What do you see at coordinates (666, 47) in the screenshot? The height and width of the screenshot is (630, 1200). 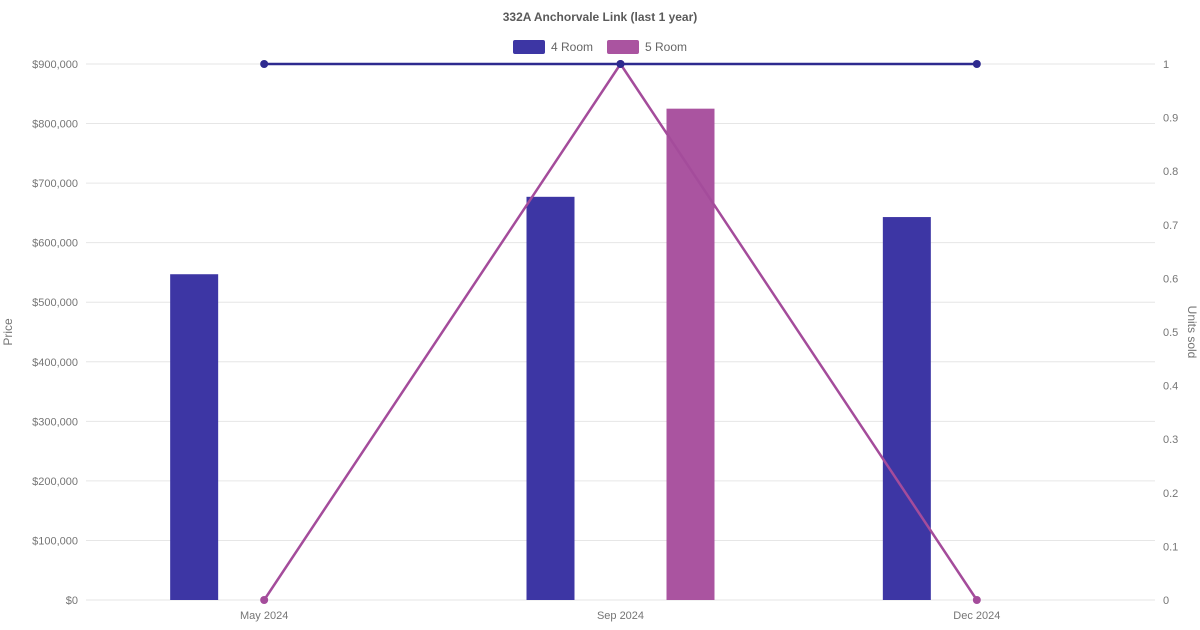 I see `legend-label-5-room: 5 Room` at bounding box center [666, 47].